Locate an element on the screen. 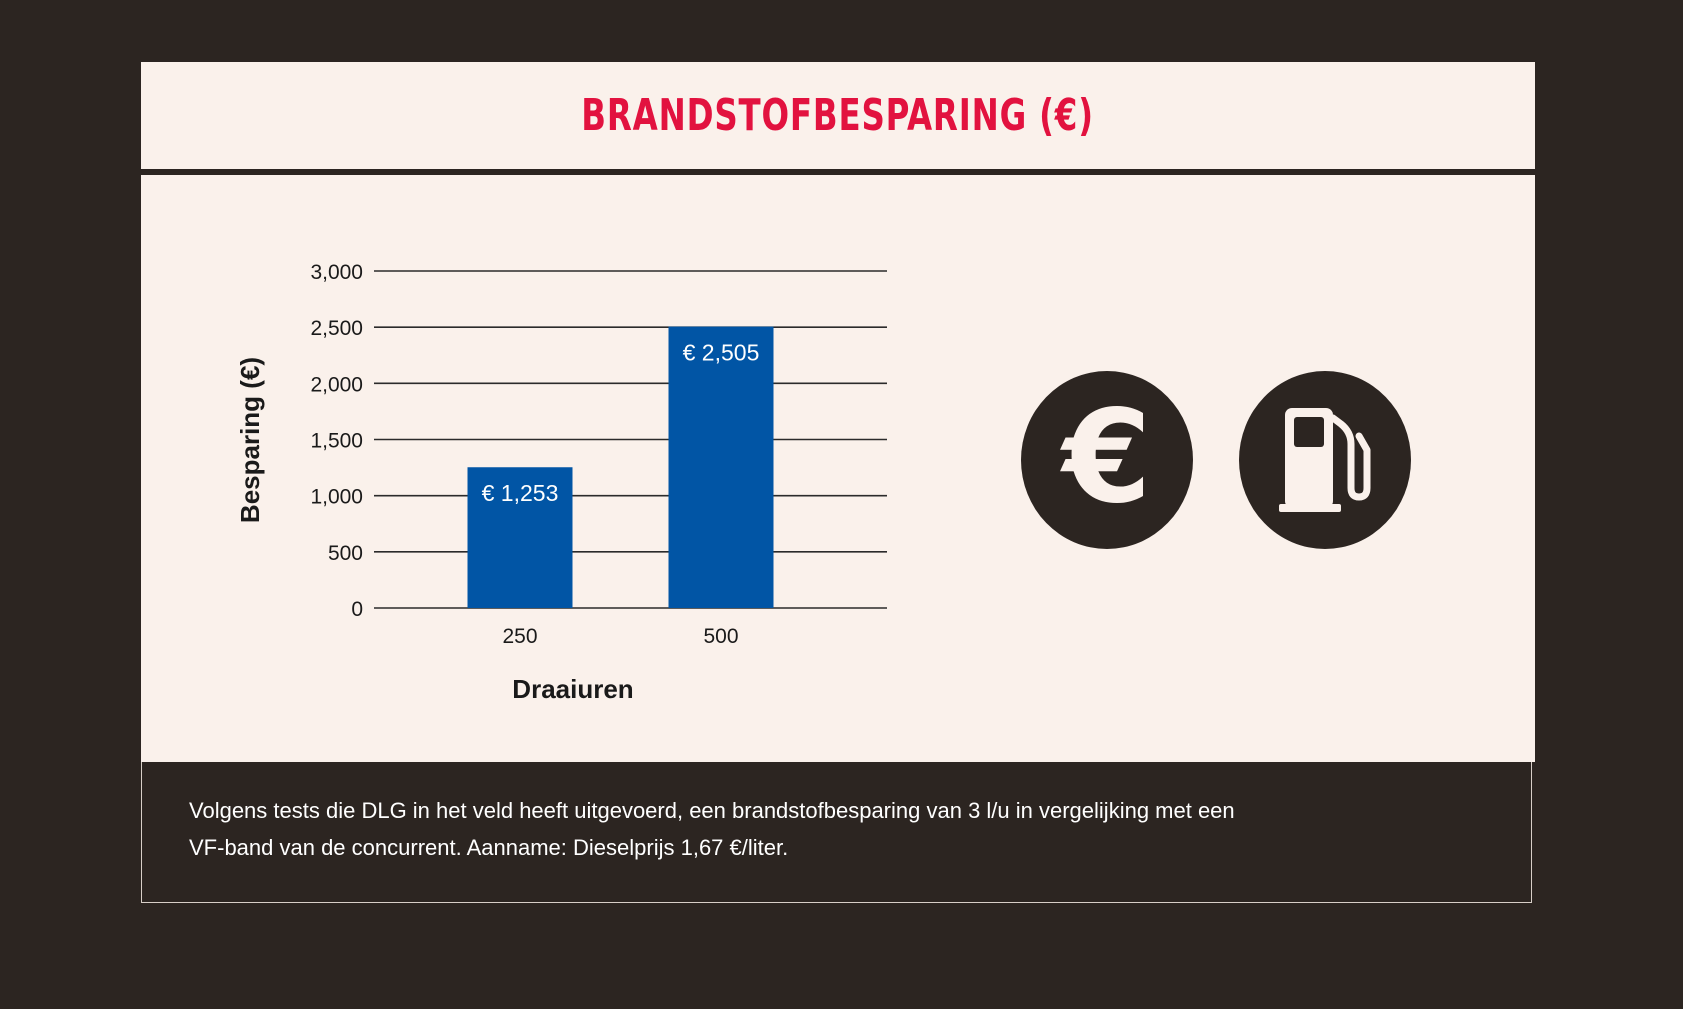 The height and width of the screenshot is (1009, 1683). y-tick-label: 500 is located at coordinates (345, 553).